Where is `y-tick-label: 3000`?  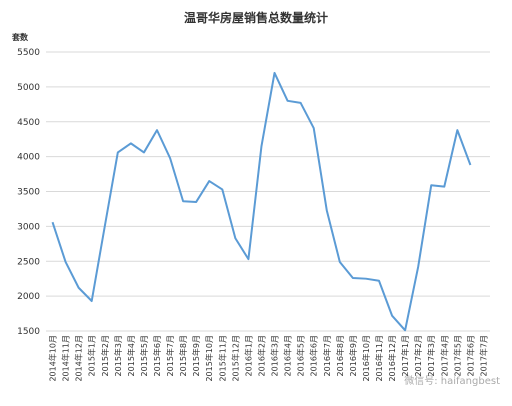
y-tick-label: 3000 is located at coordinates (28, 227).